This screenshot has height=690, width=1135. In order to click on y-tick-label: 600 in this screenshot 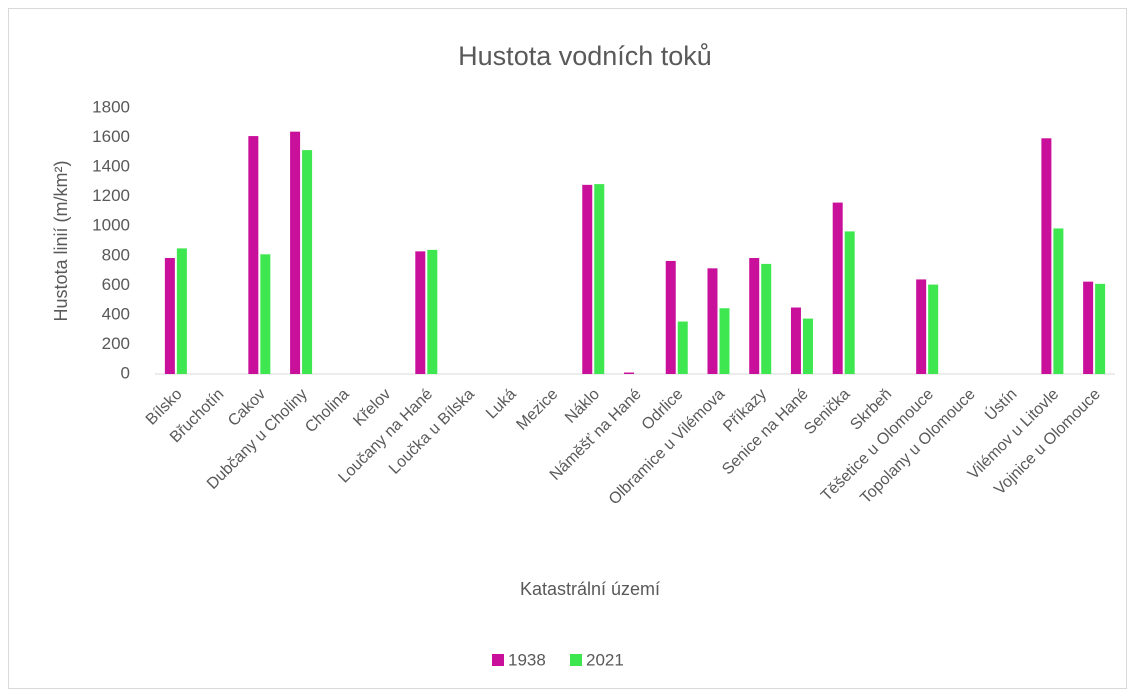, I will do `click(116, 284)`.